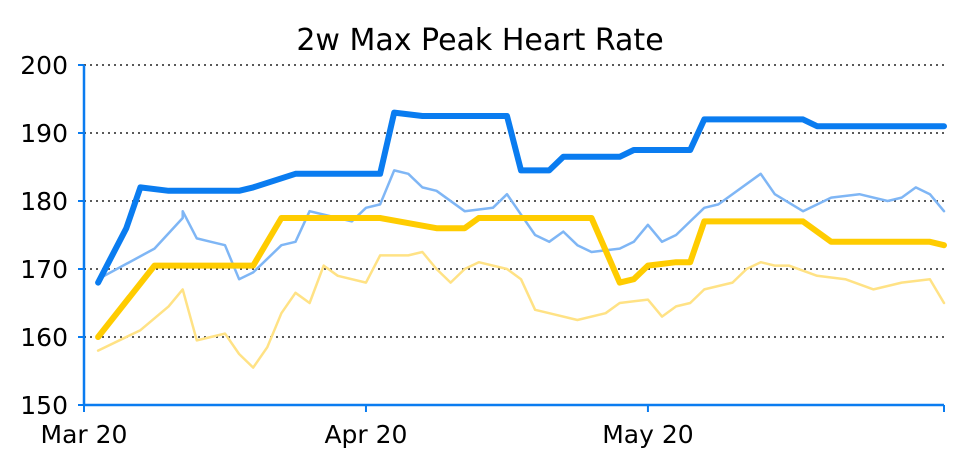  Describe the element at coordinates (84, 434) in the screenshot. I see `x-tick-label-0: Mar 20` at that location.